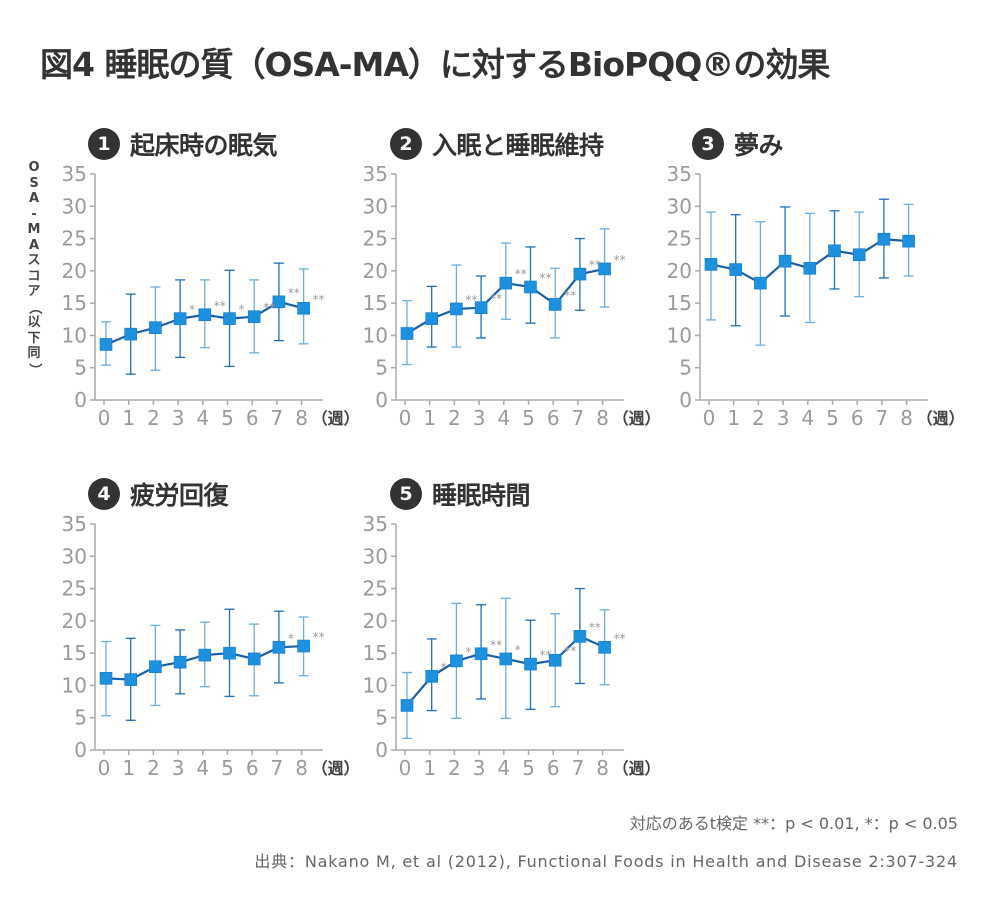  Describe the element at coordinates (34, 245) in the screenshot. I see `y-axis-label-char: A` at that location.